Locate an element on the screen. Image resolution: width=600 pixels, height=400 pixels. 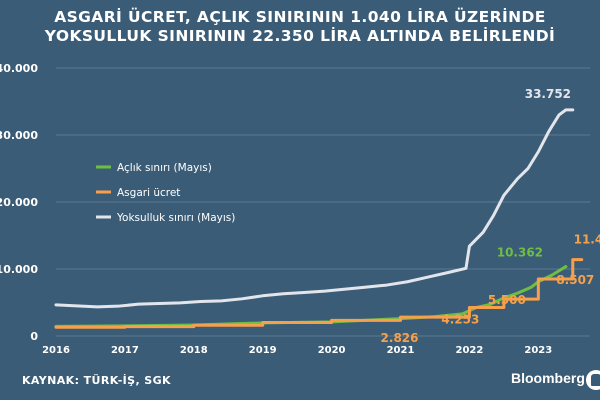
ht-emblem-icon is located at coordinates (593, 380).